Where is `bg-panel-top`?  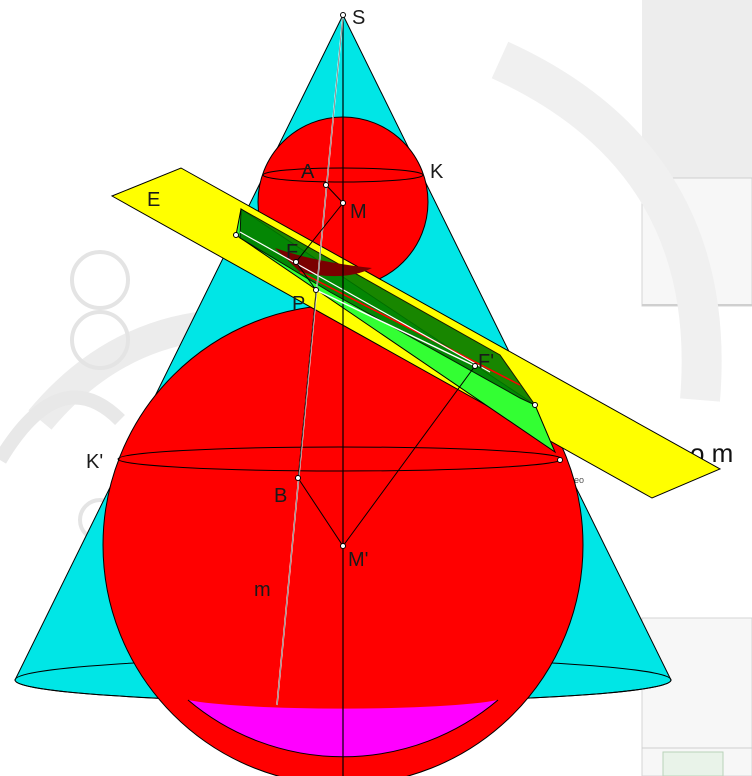
bg-panel-top is located at coordinates (697, 89).